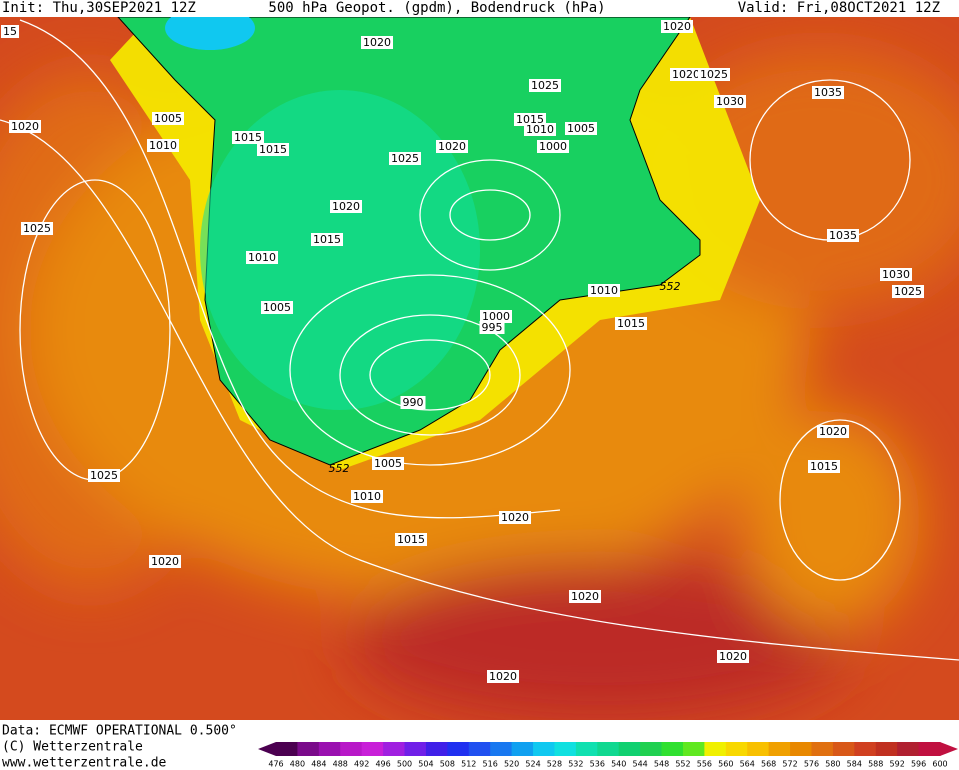 This screenshot has width=959, height=770. I want to click on legend-tick-label: 544, so click(639, 764).